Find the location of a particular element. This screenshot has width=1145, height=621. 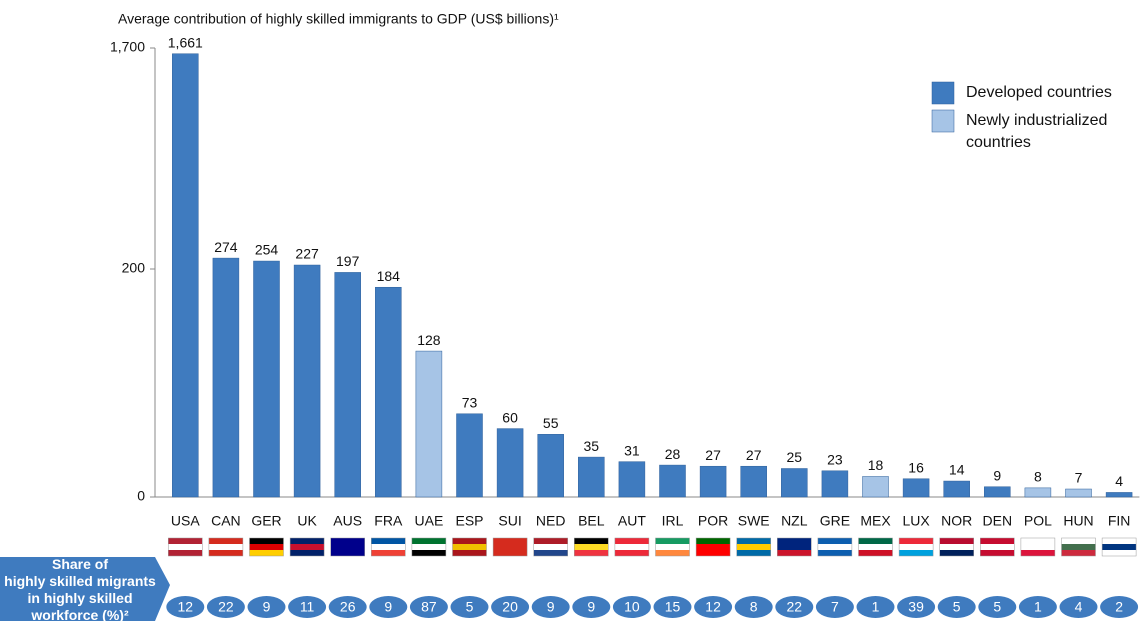

data-label: 73 is located at coordinates (470, 402).